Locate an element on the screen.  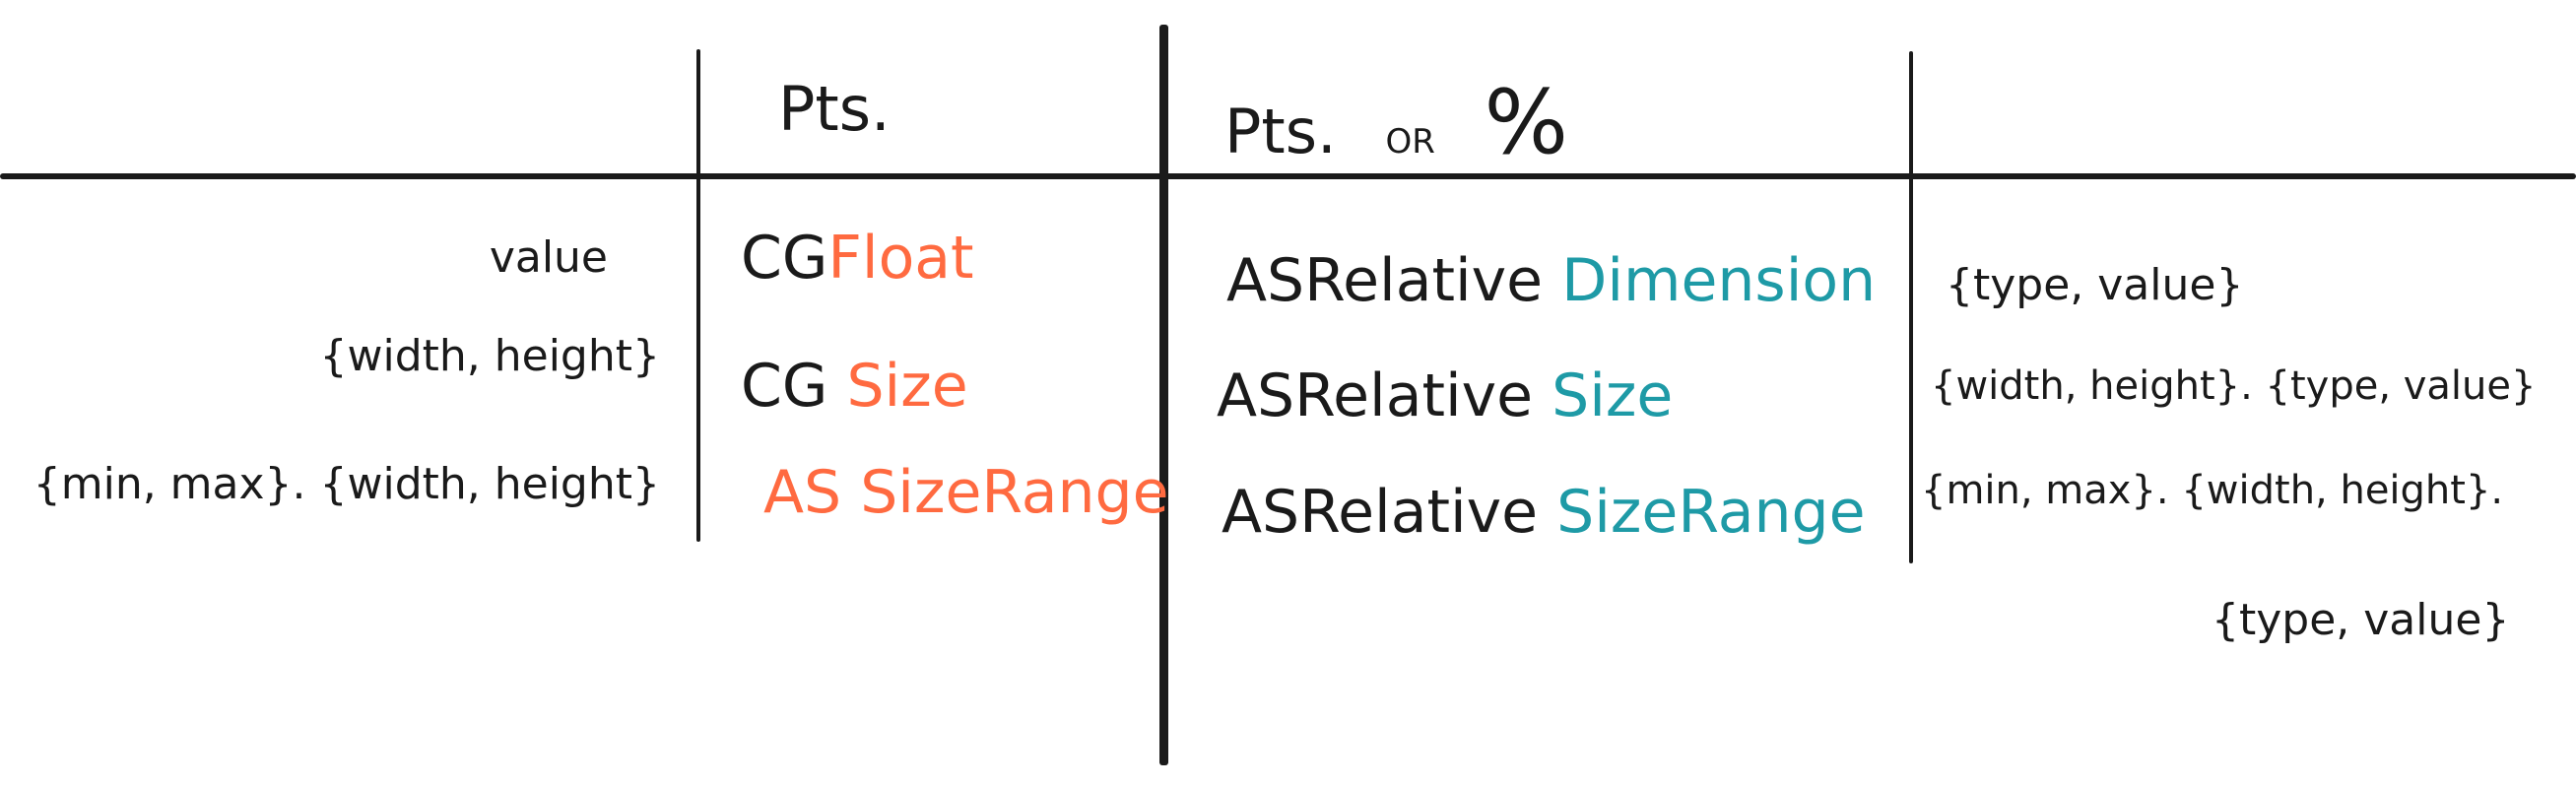
header-pts-label: Pts. is located at coordinates (1280, 131).